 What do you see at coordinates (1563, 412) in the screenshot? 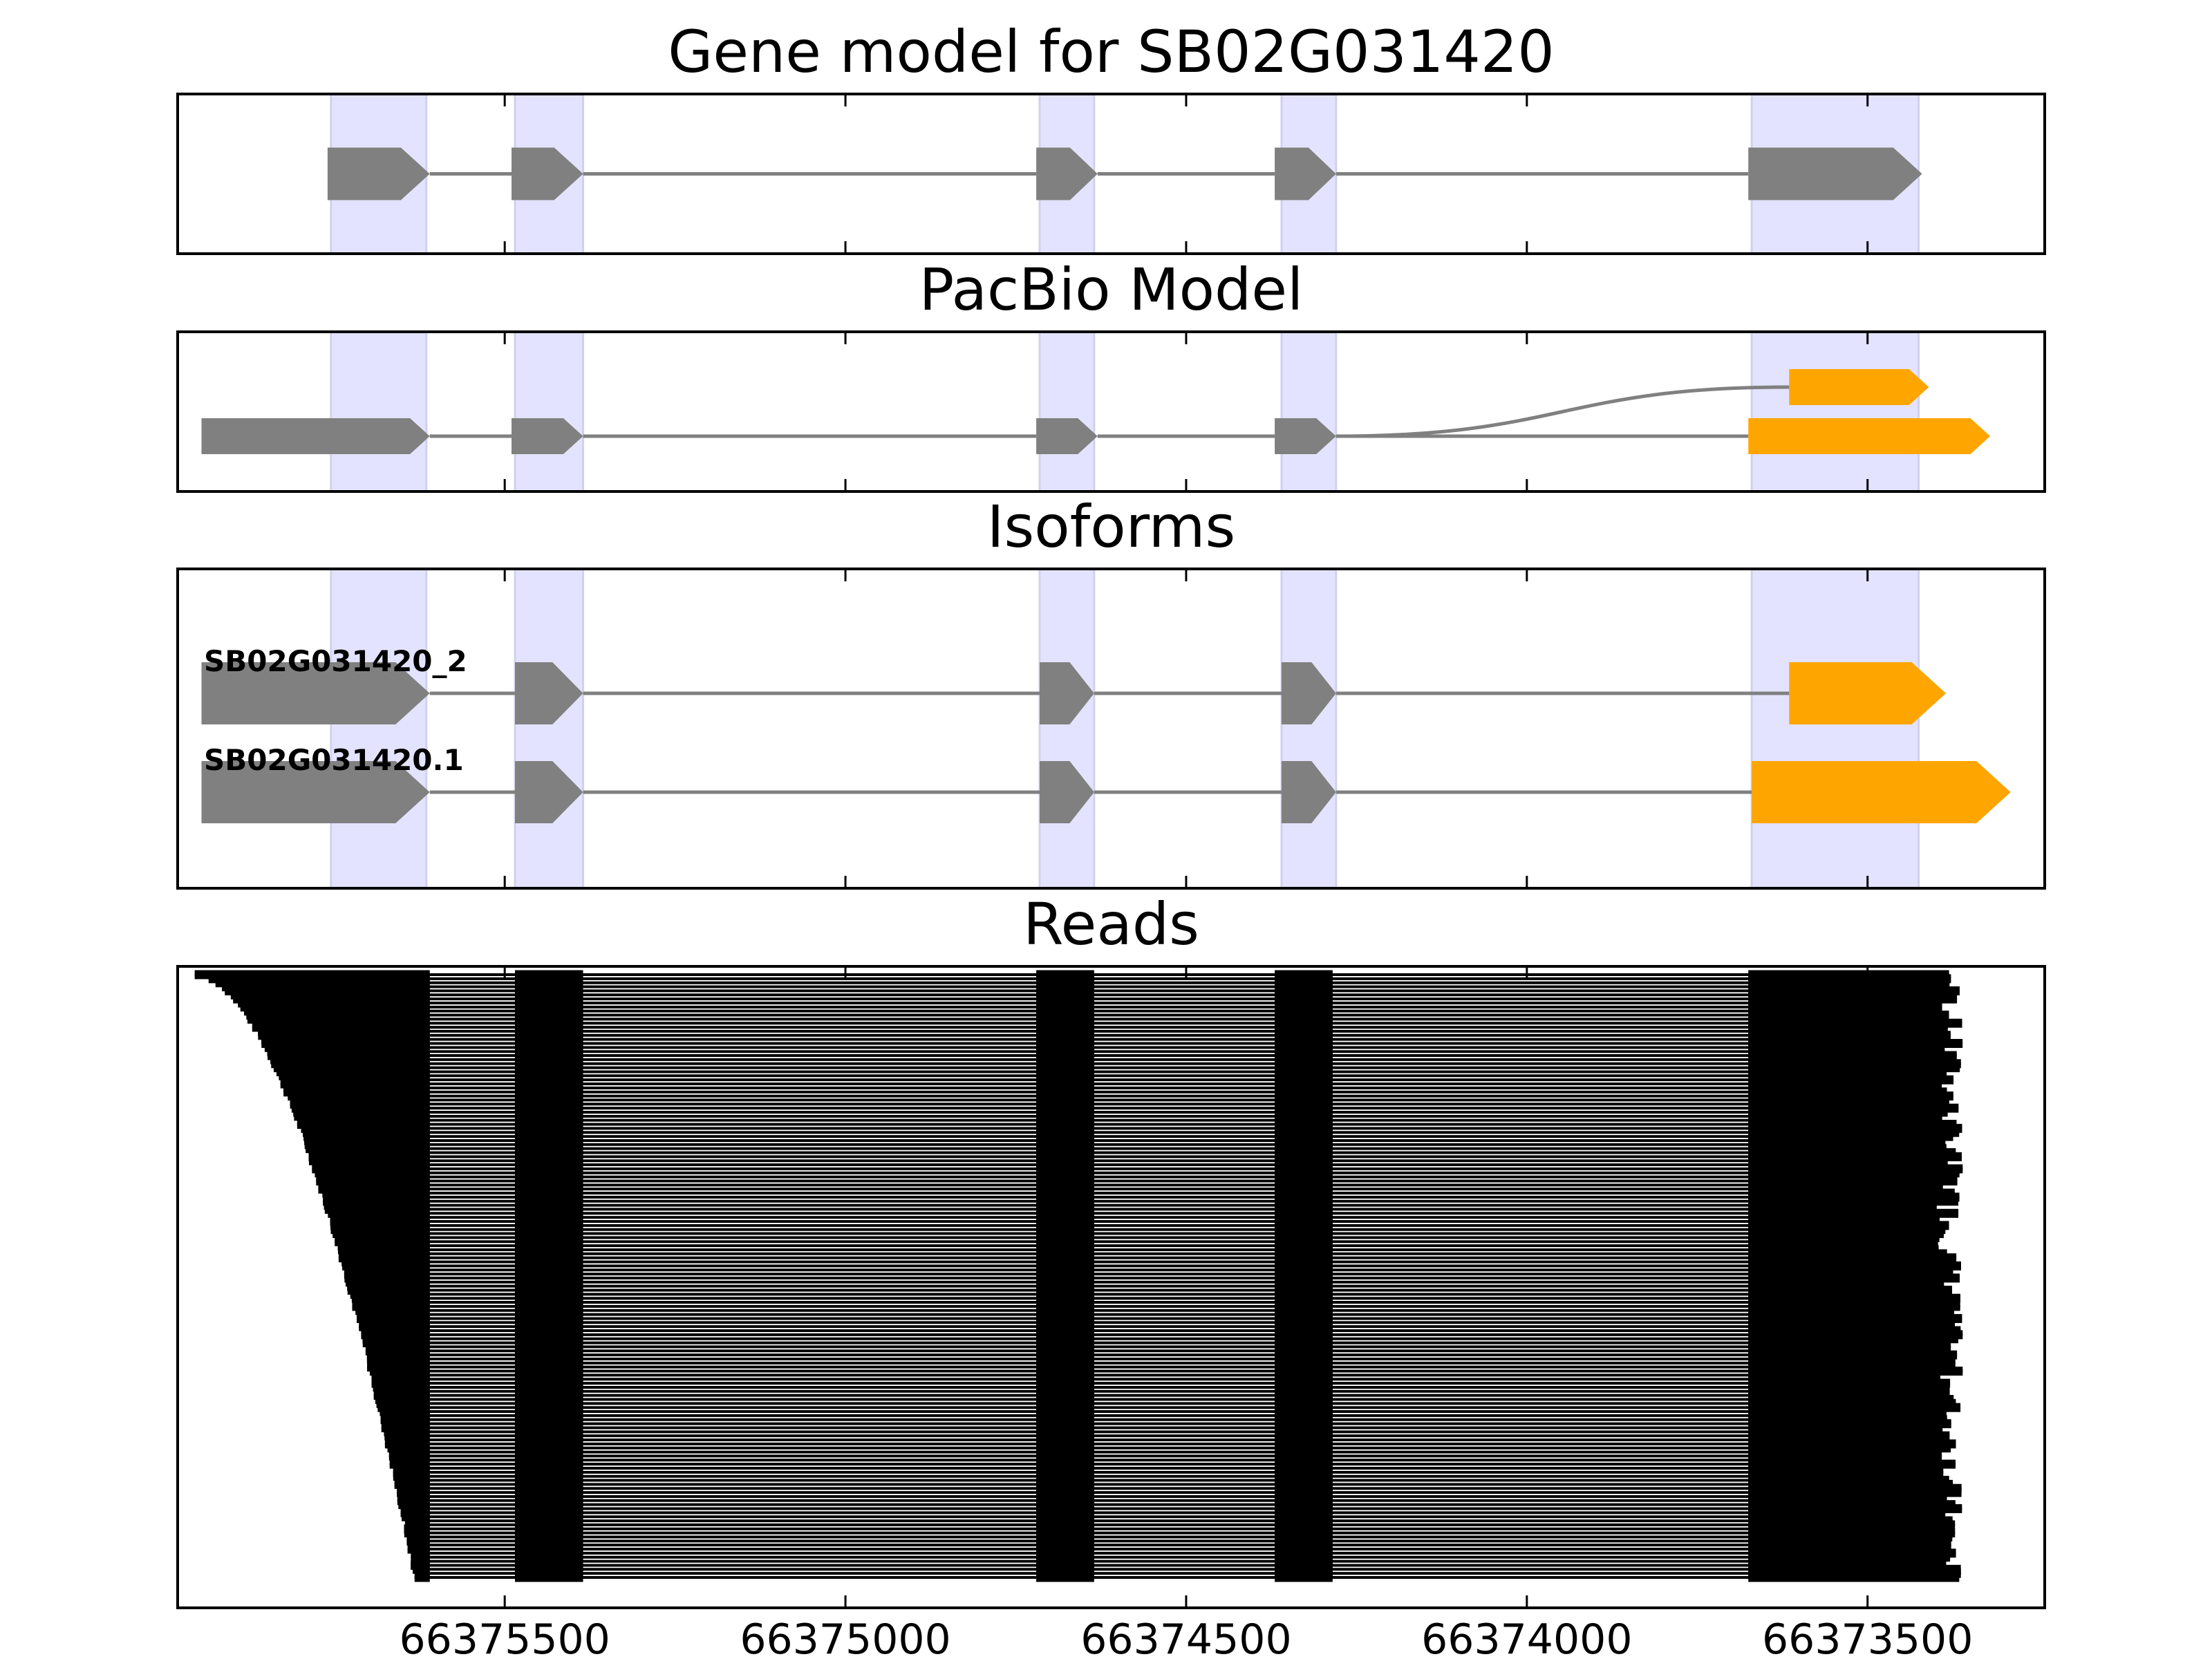
I see `pacbio-alternative-junction` at bounding box center [1563, 412].